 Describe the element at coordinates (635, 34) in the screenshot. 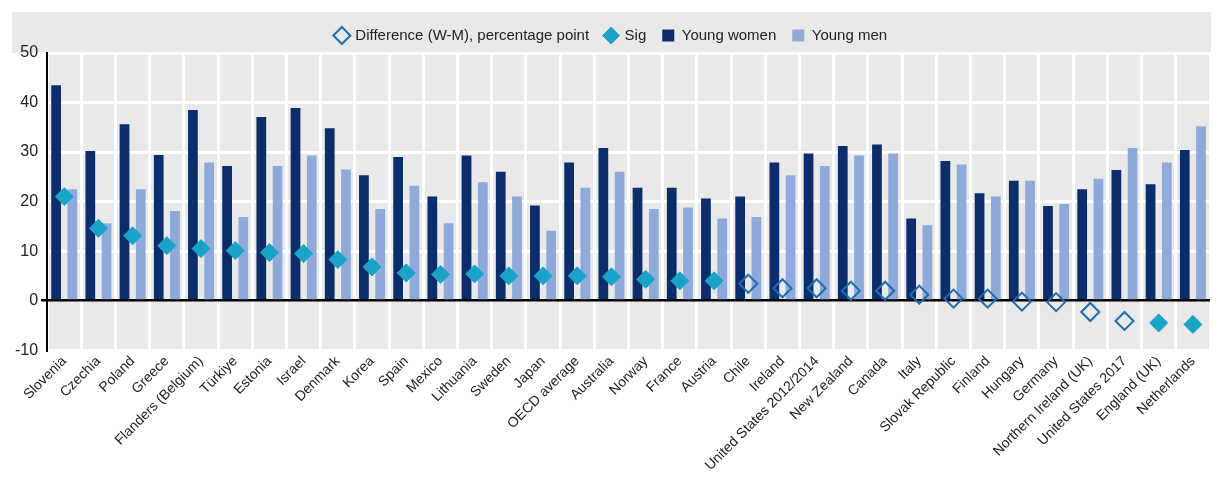

I see `legend-label: Sig` at that location.